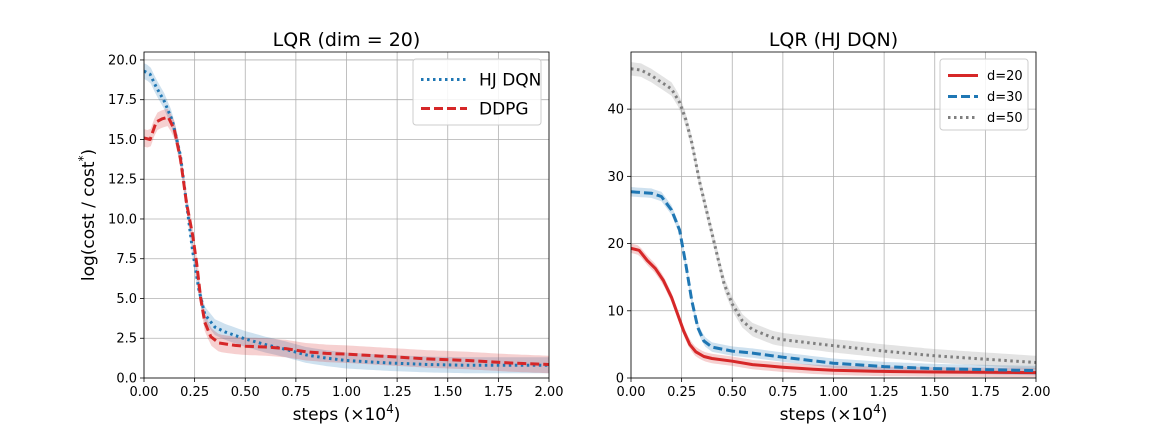 Image resolution: width=1152 pixels, height=432 pixels. Describe the element at coordinates (347, 40) in the screenshot. I see `chart-title: LQR (dim = 20)` at that location.